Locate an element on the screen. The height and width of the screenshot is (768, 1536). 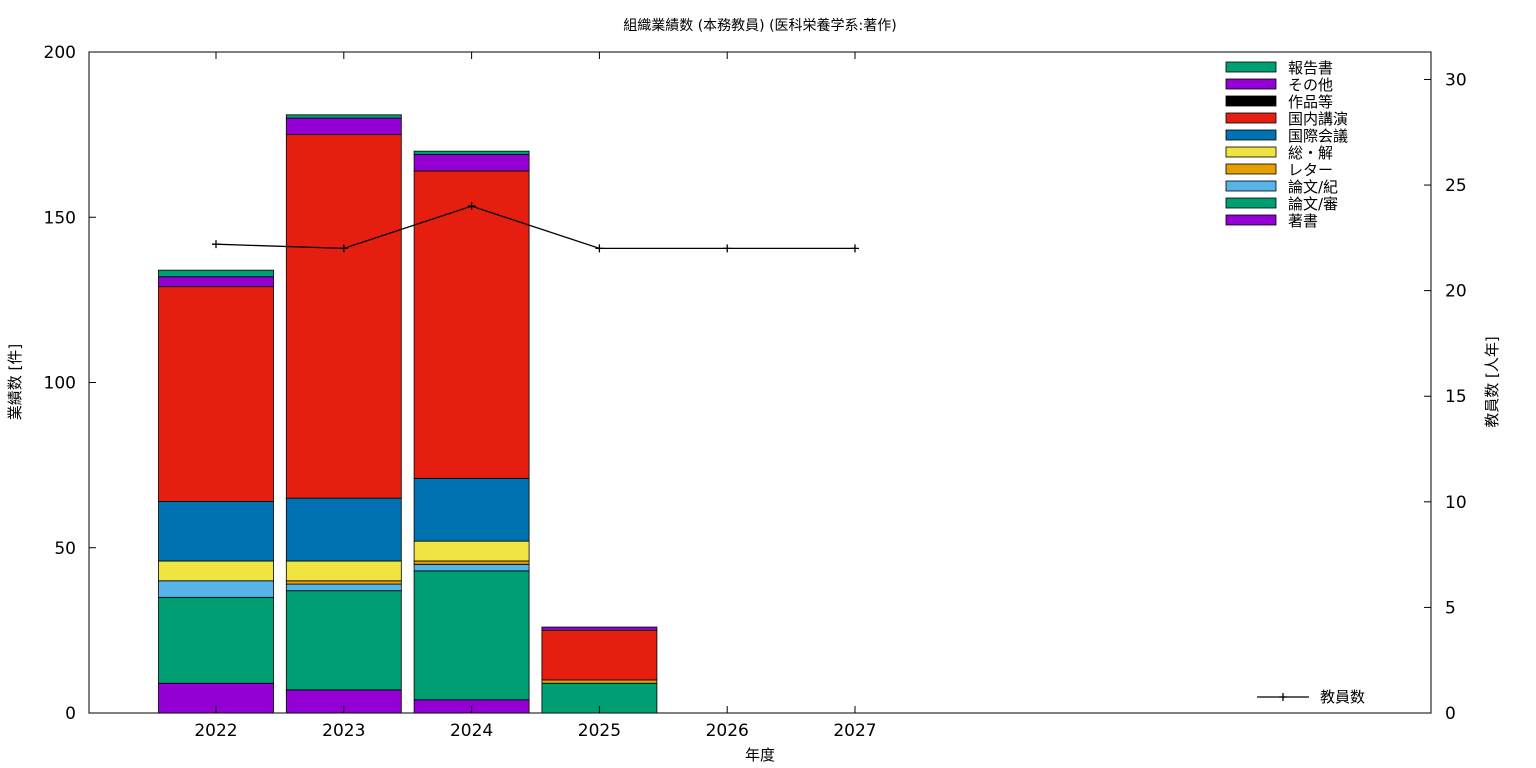
y-tick-label: 150 is located at coordinates (60, 218).